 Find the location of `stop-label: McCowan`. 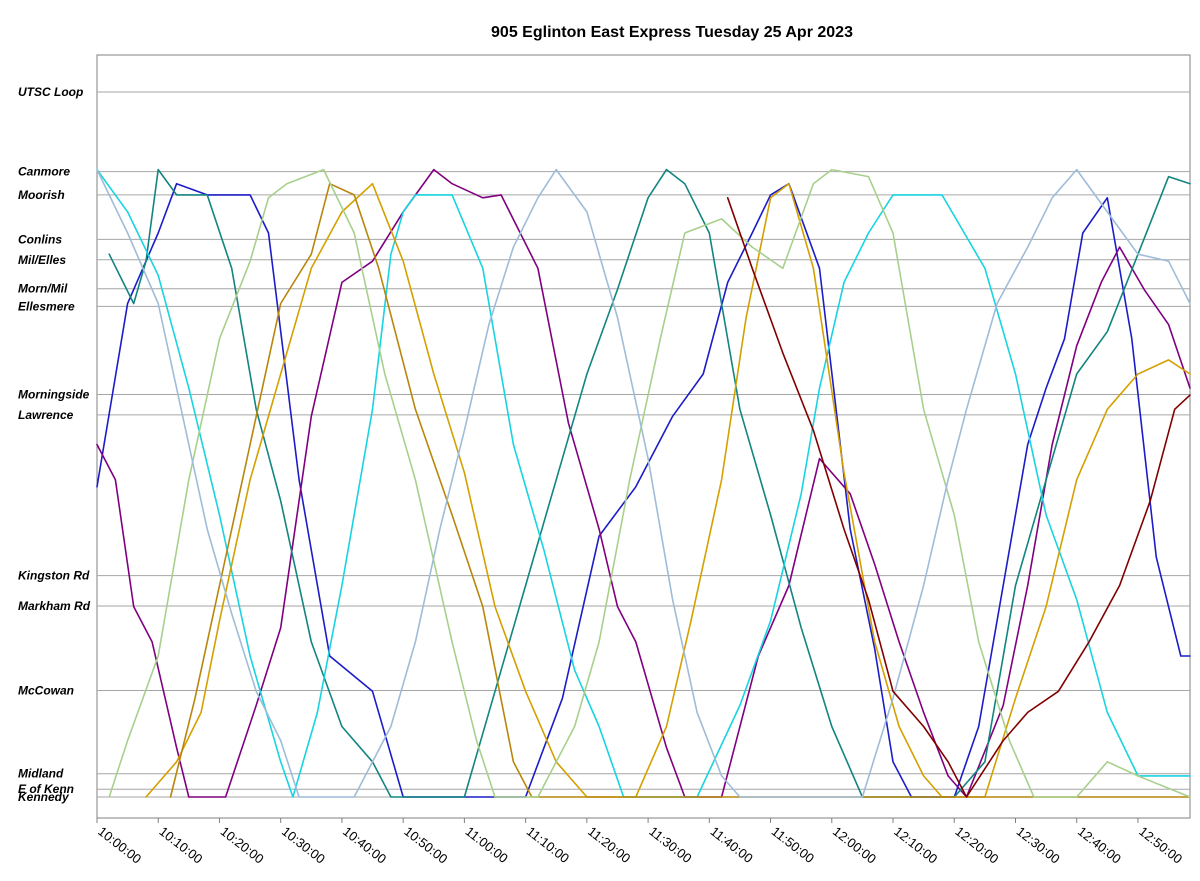

stop-label: McCowan is located at coordinates (46, 691).